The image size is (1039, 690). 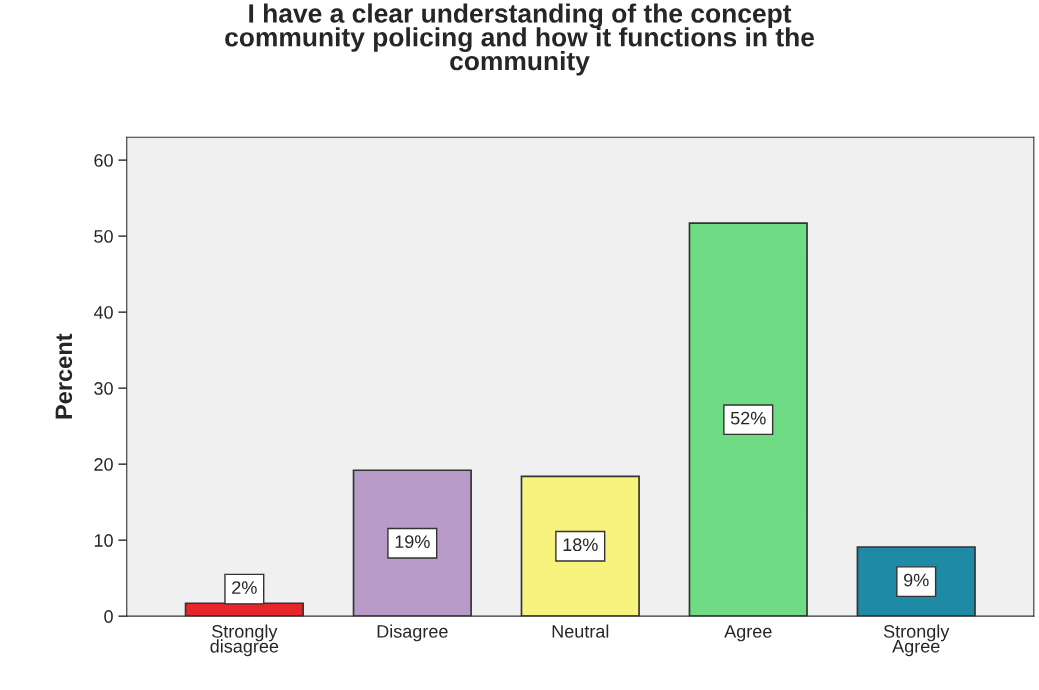 I want to click on data-label: 2%, so click(x=244, y=587).